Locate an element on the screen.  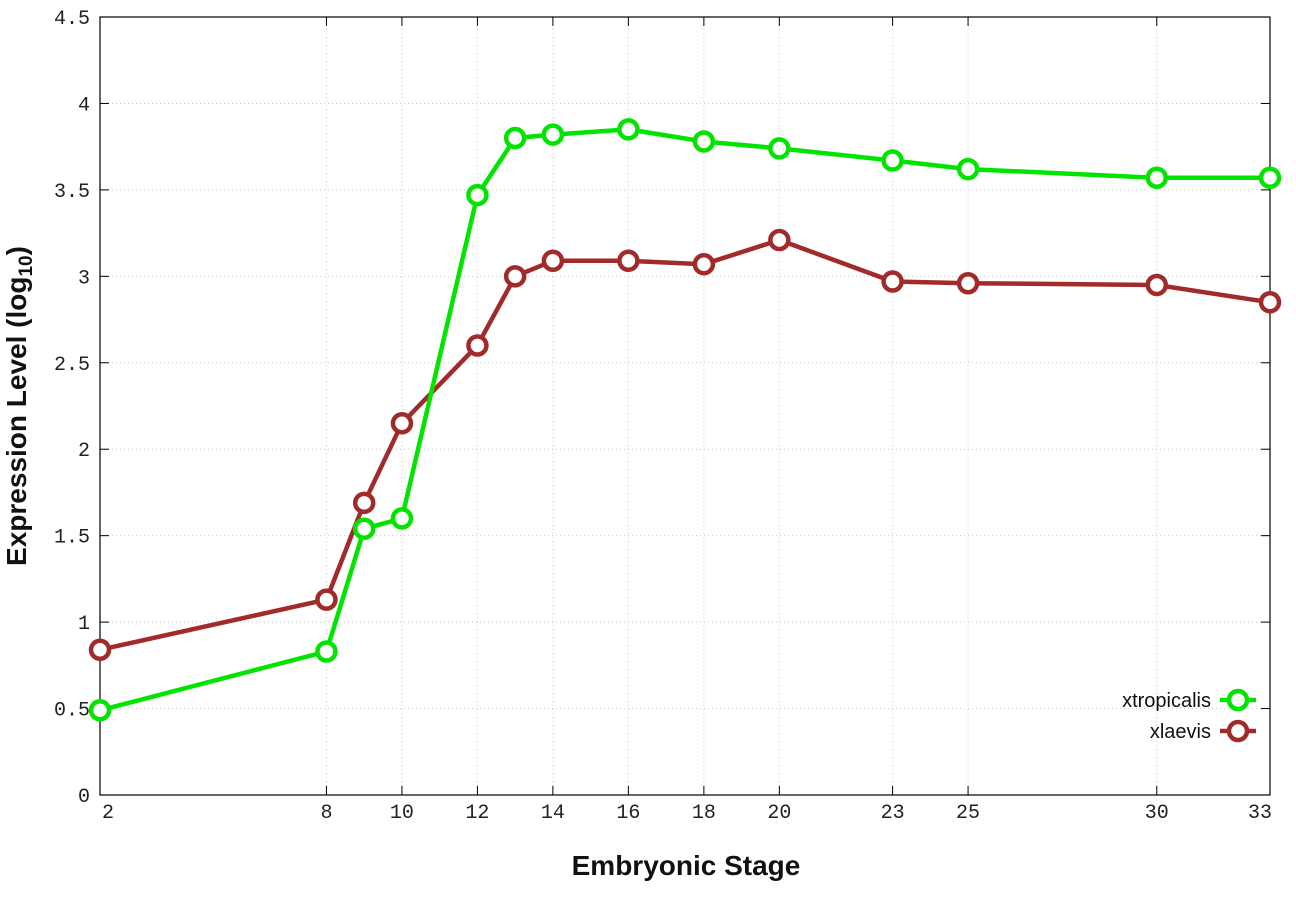
x-tick-label: 10 is located at coordinates (402, 813).